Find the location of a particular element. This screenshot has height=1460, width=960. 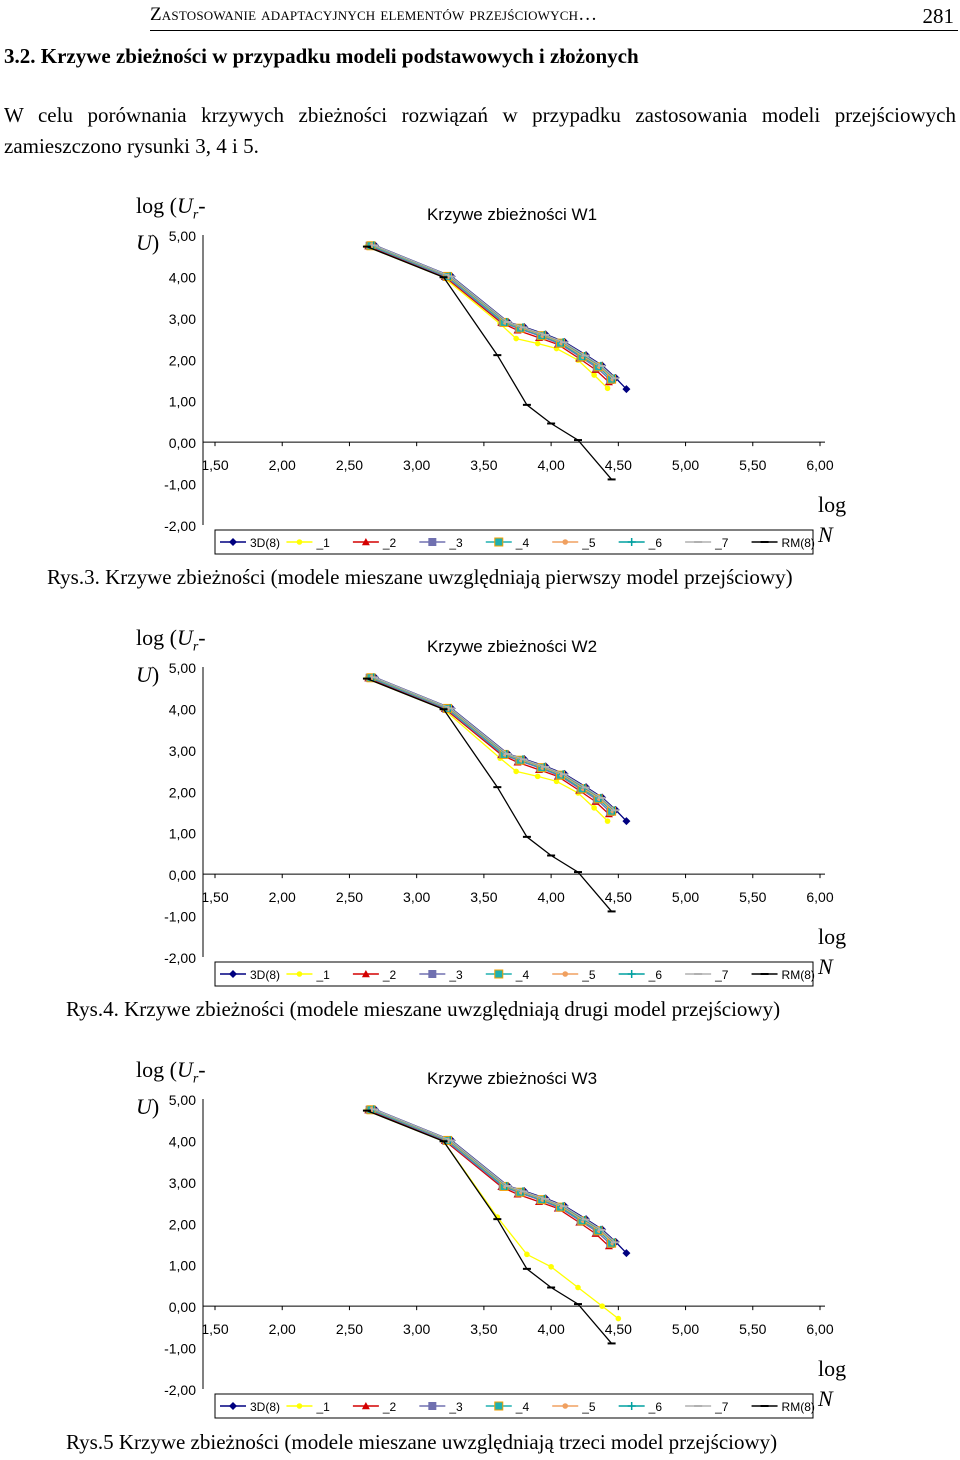

chart-title: Krzywe zbieżności W1 is located at coordinates (512, 214).